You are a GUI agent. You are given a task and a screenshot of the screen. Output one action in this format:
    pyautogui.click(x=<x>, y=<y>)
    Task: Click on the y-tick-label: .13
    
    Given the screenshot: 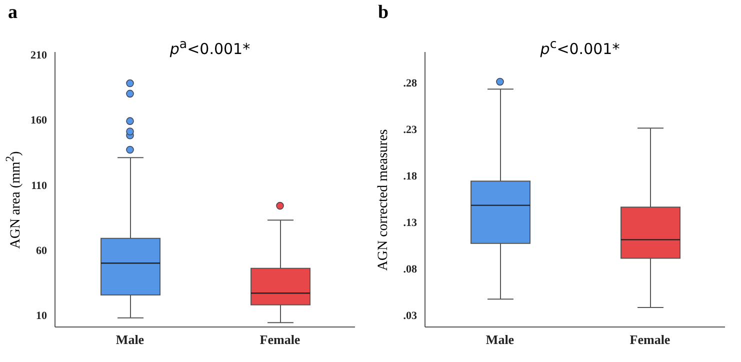 What is the action you would take?
    pyautogui.click(x=410, y=222)
    